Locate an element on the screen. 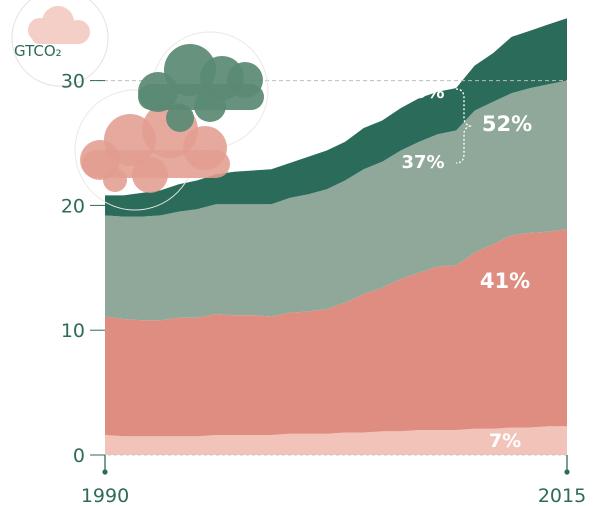 This screenshot has width=606, height=506. small-cloud-icon is located at coordinates (59, 25).